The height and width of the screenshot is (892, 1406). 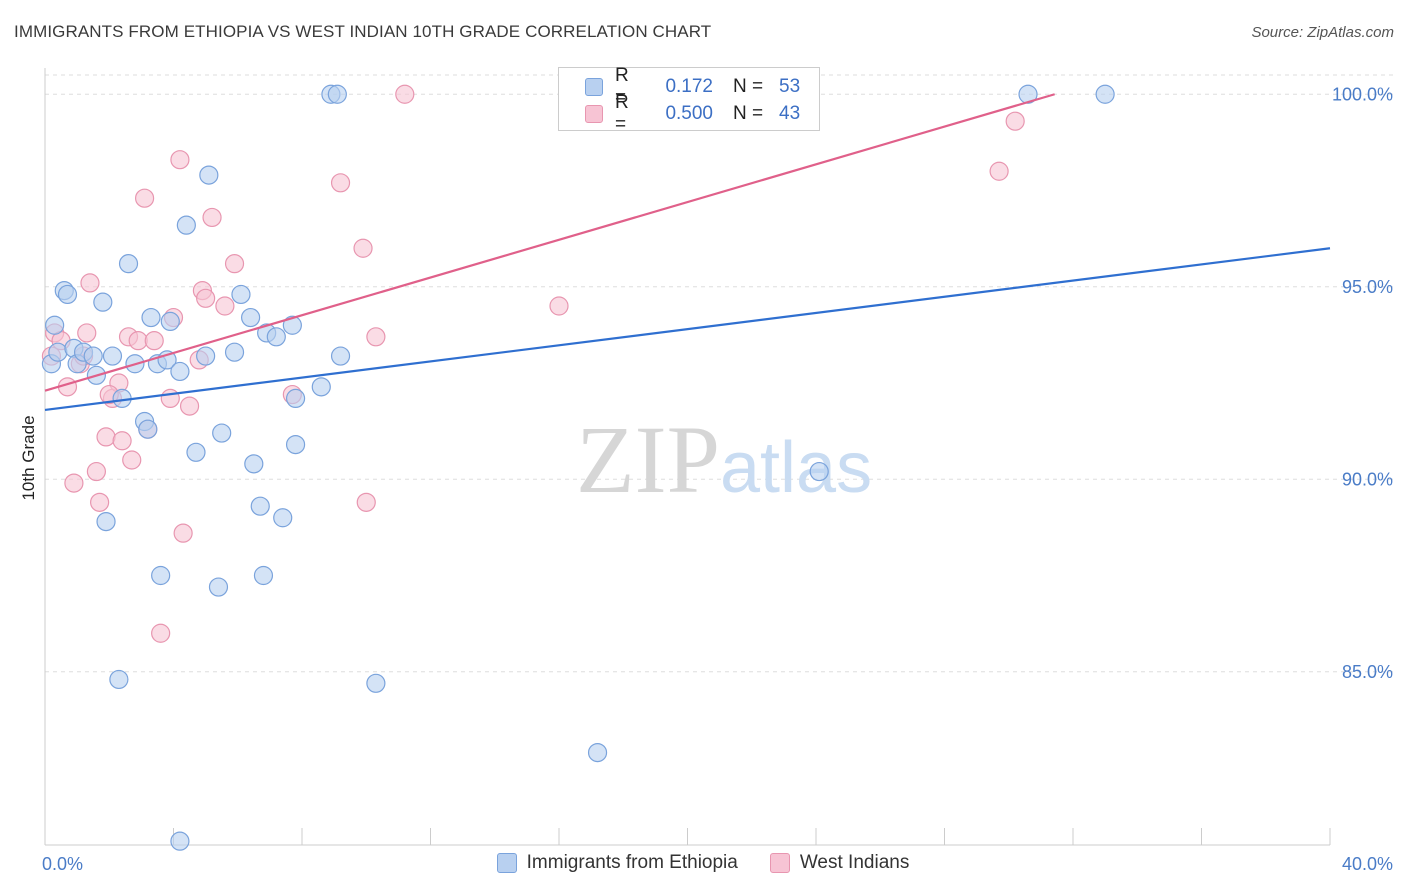 What do you see at coordinates (1367, 672) in the screenshot?
I see `y-tick-label: 85.0%` at bounding box center [1367, 672].